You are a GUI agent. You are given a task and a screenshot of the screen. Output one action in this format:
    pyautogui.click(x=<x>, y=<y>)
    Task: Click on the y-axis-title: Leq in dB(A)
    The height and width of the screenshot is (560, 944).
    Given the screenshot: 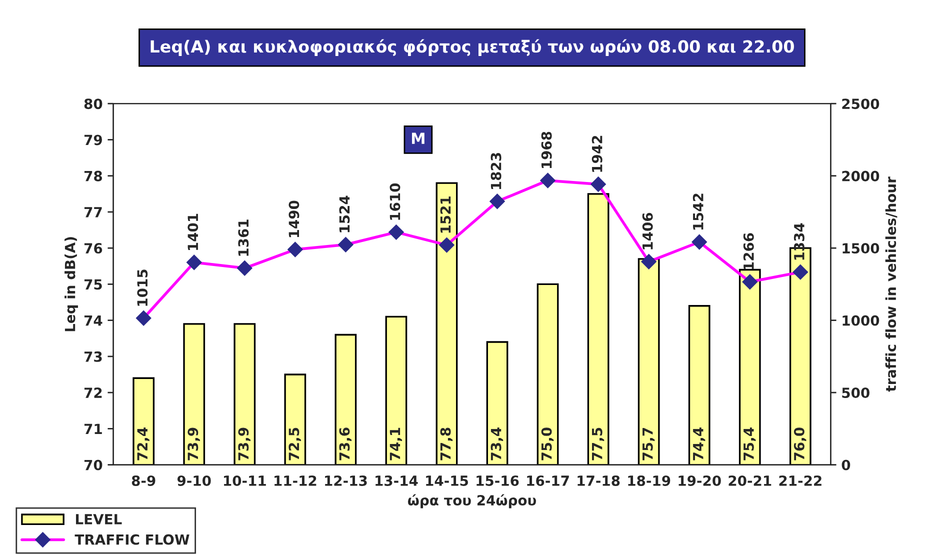 What is the action you would take?
    pyautogui.click(x=71, y=284)
    